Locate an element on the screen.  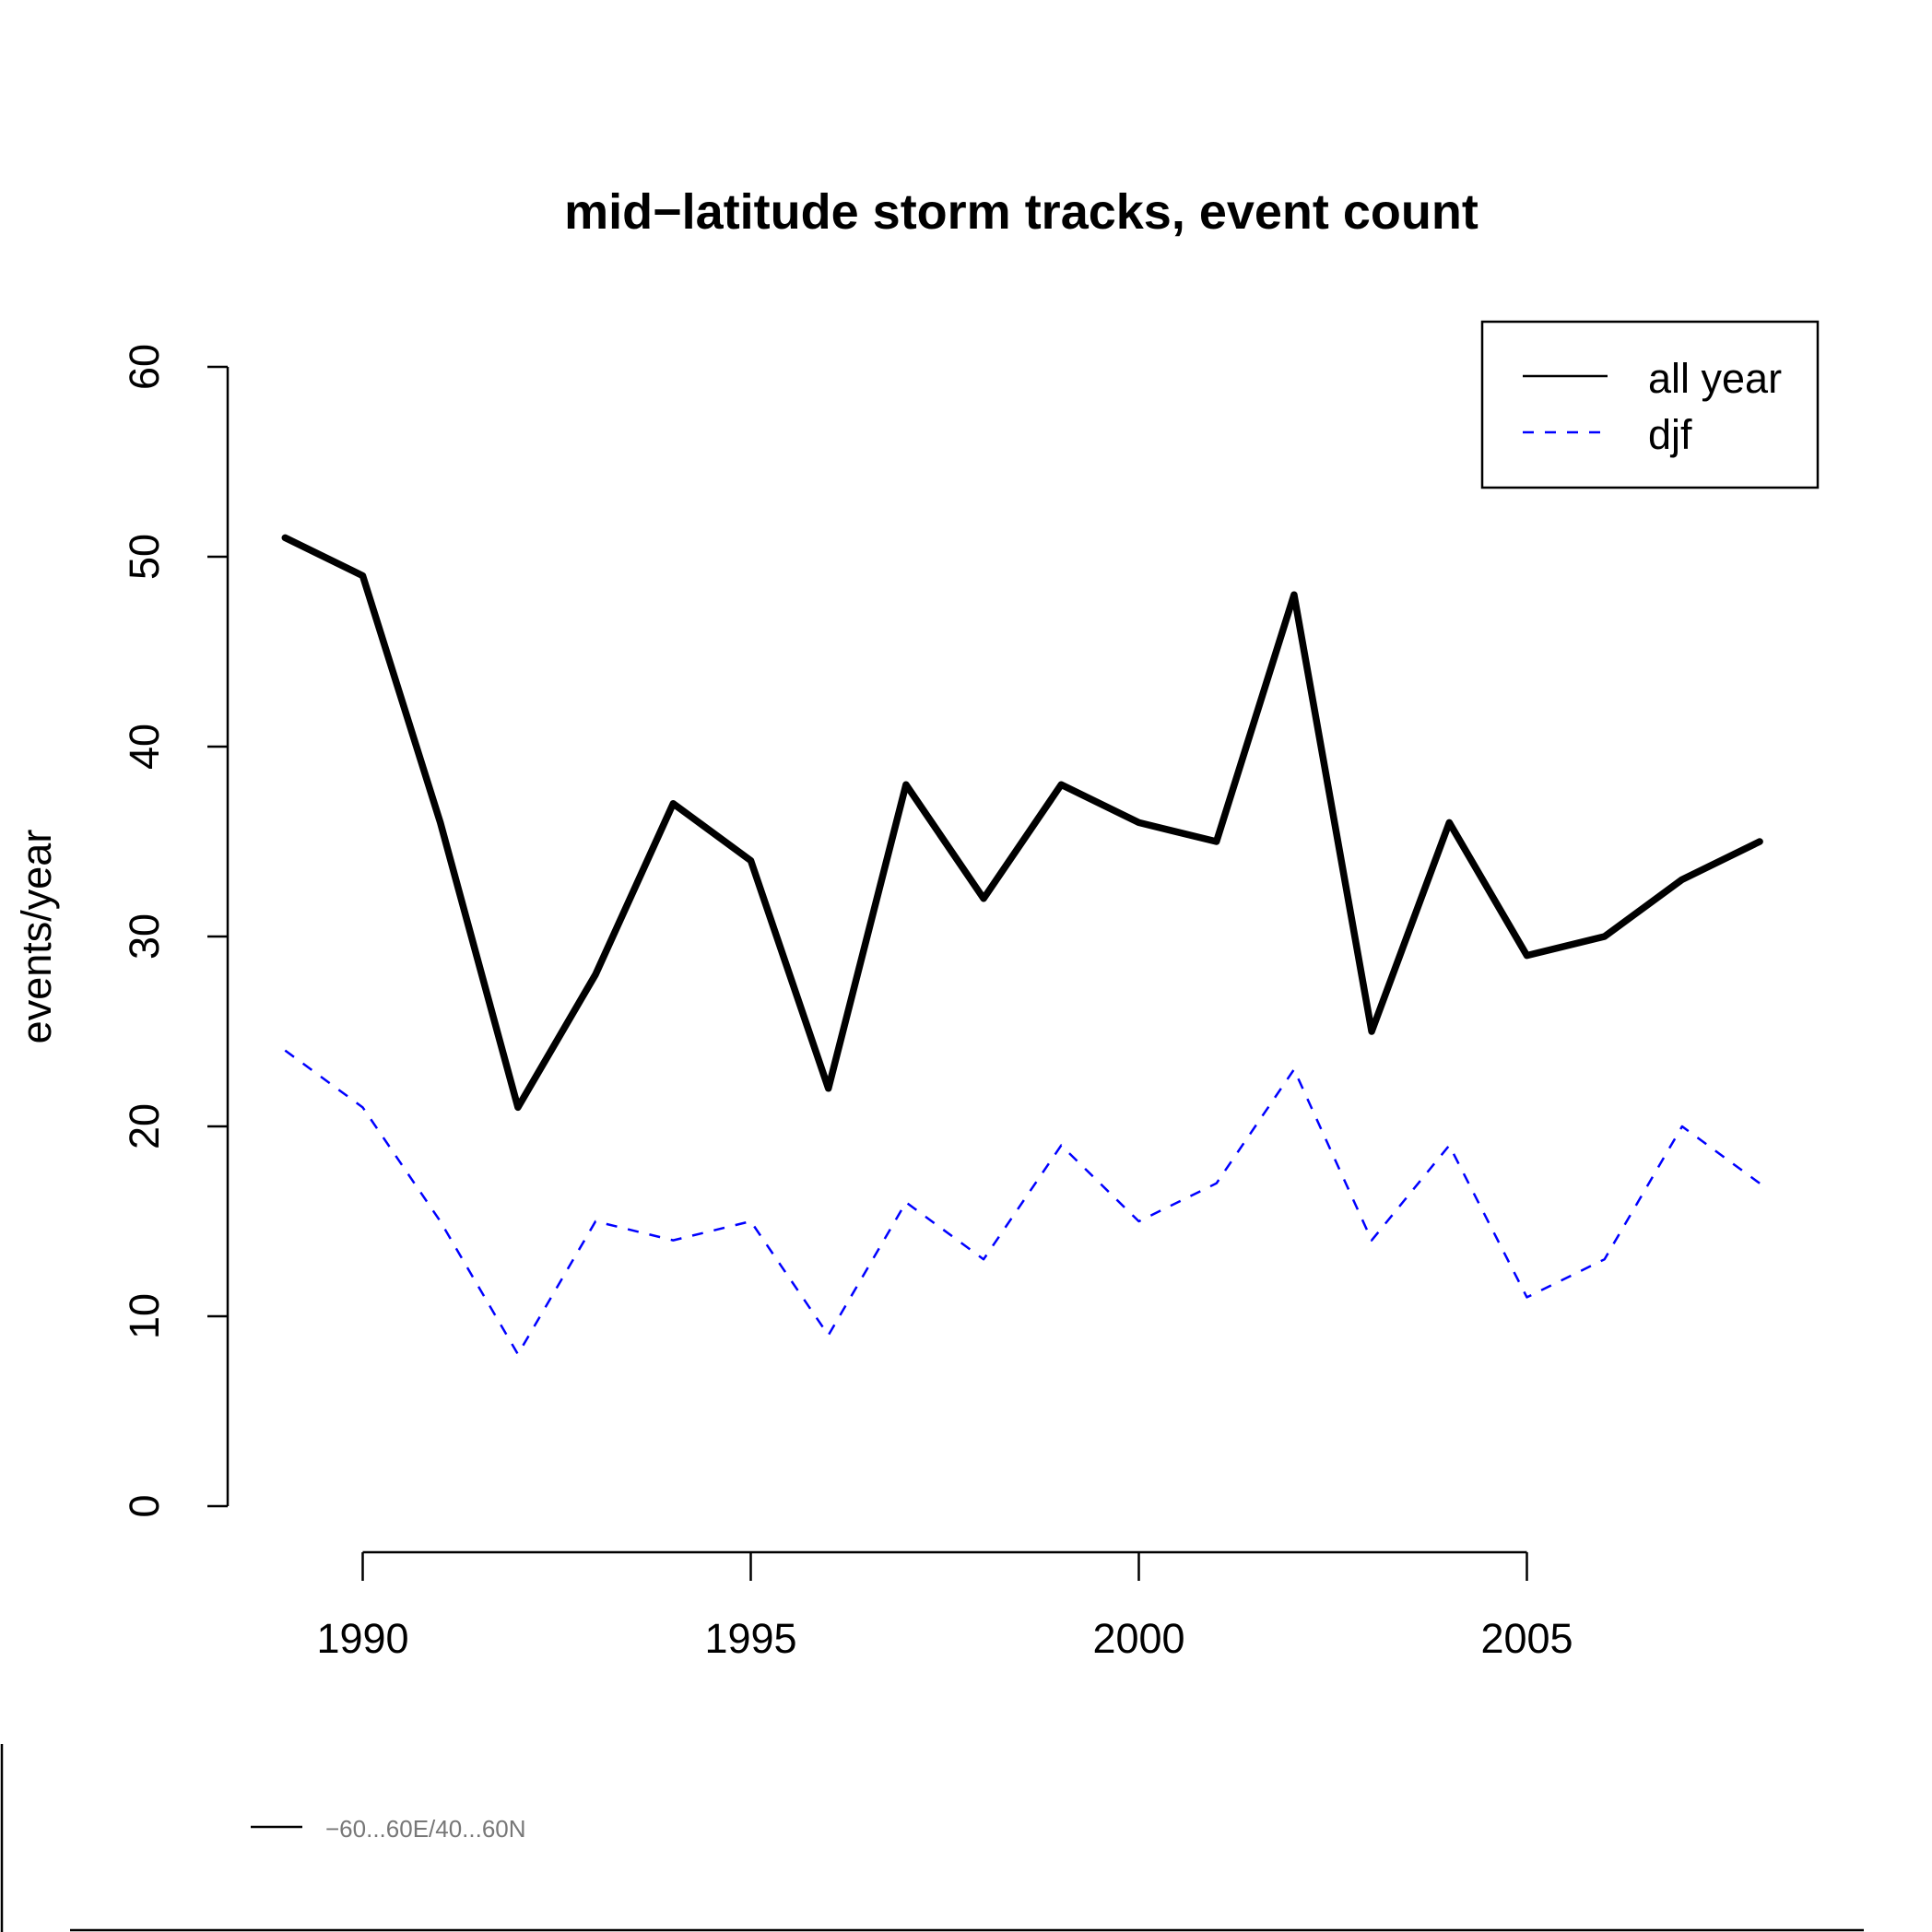
series-line-djf is located at coordinates (1022, 1203).